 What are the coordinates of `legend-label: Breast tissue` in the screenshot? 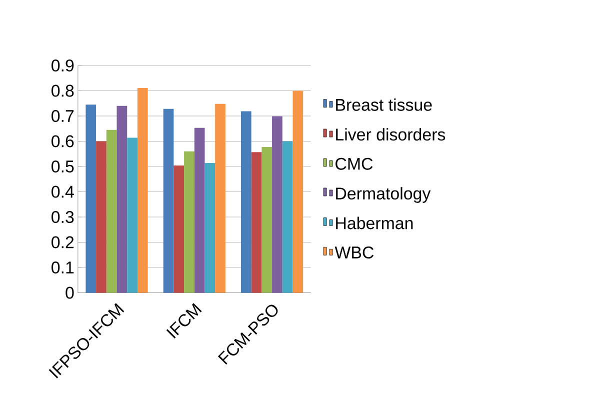 It's located at (384, 104).